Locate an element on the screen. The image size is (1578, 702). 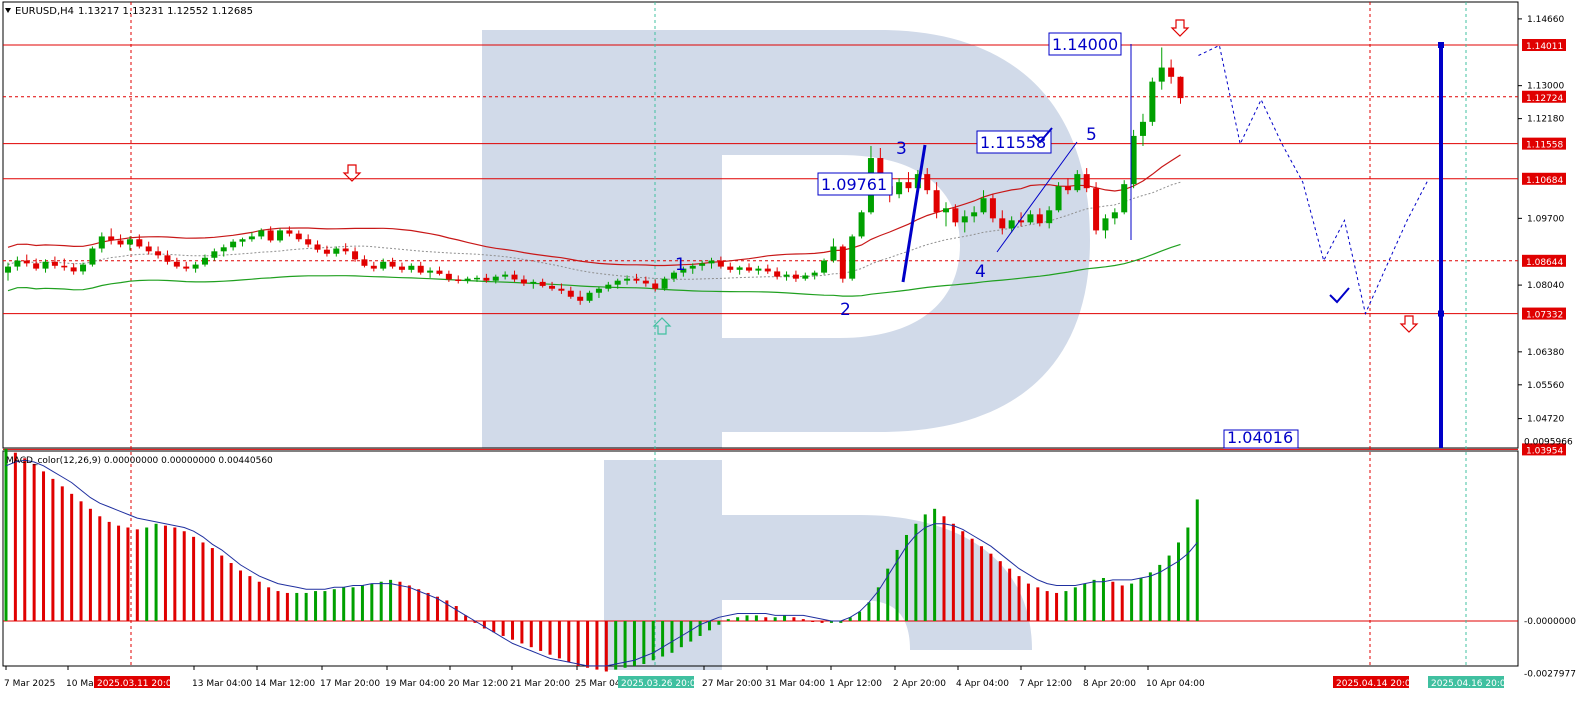
target-bar-top is located at coordinates (1441, 45).